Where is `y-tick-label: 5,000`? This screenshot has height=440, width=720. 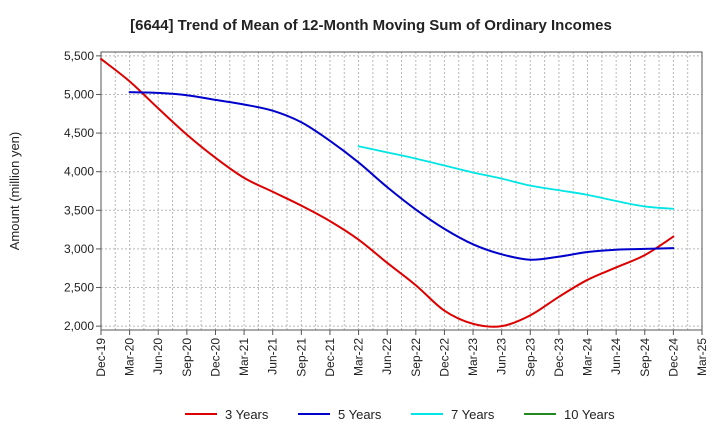 y-tick-label: 5,000 is located at coordinates (79, 94).